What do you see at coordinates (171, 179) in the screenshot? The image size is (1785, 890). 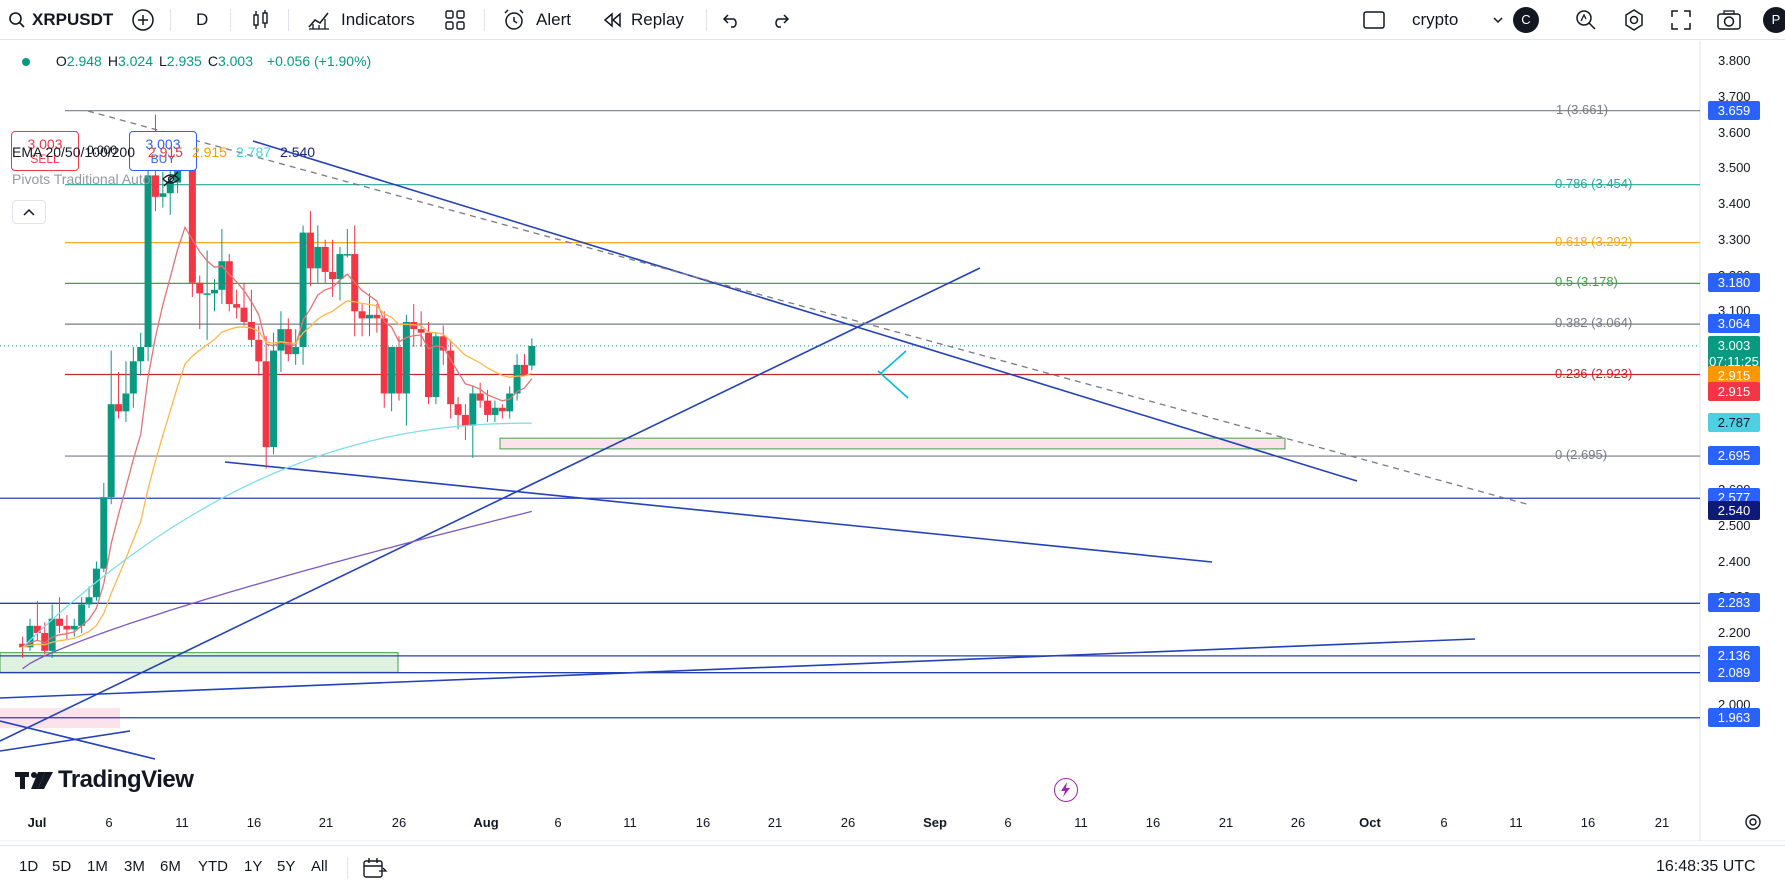 I see `eye-off-icon` at bounding box center [171, 179].